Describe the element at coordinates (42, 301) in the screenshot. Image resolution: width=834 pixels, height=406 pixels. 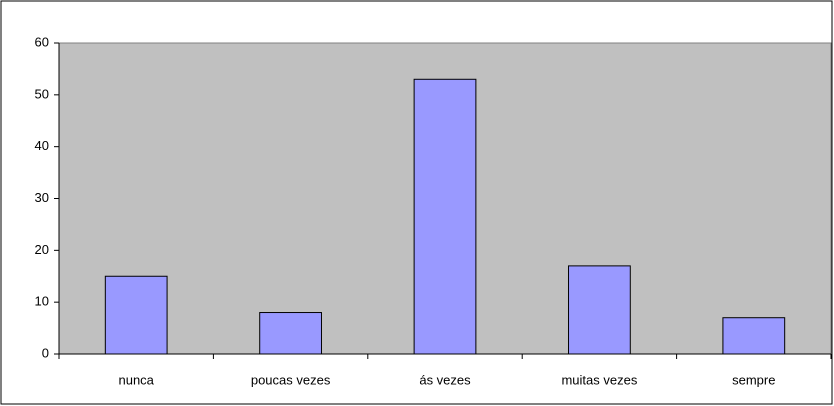
I see `y-tick-label: 10` at that location.